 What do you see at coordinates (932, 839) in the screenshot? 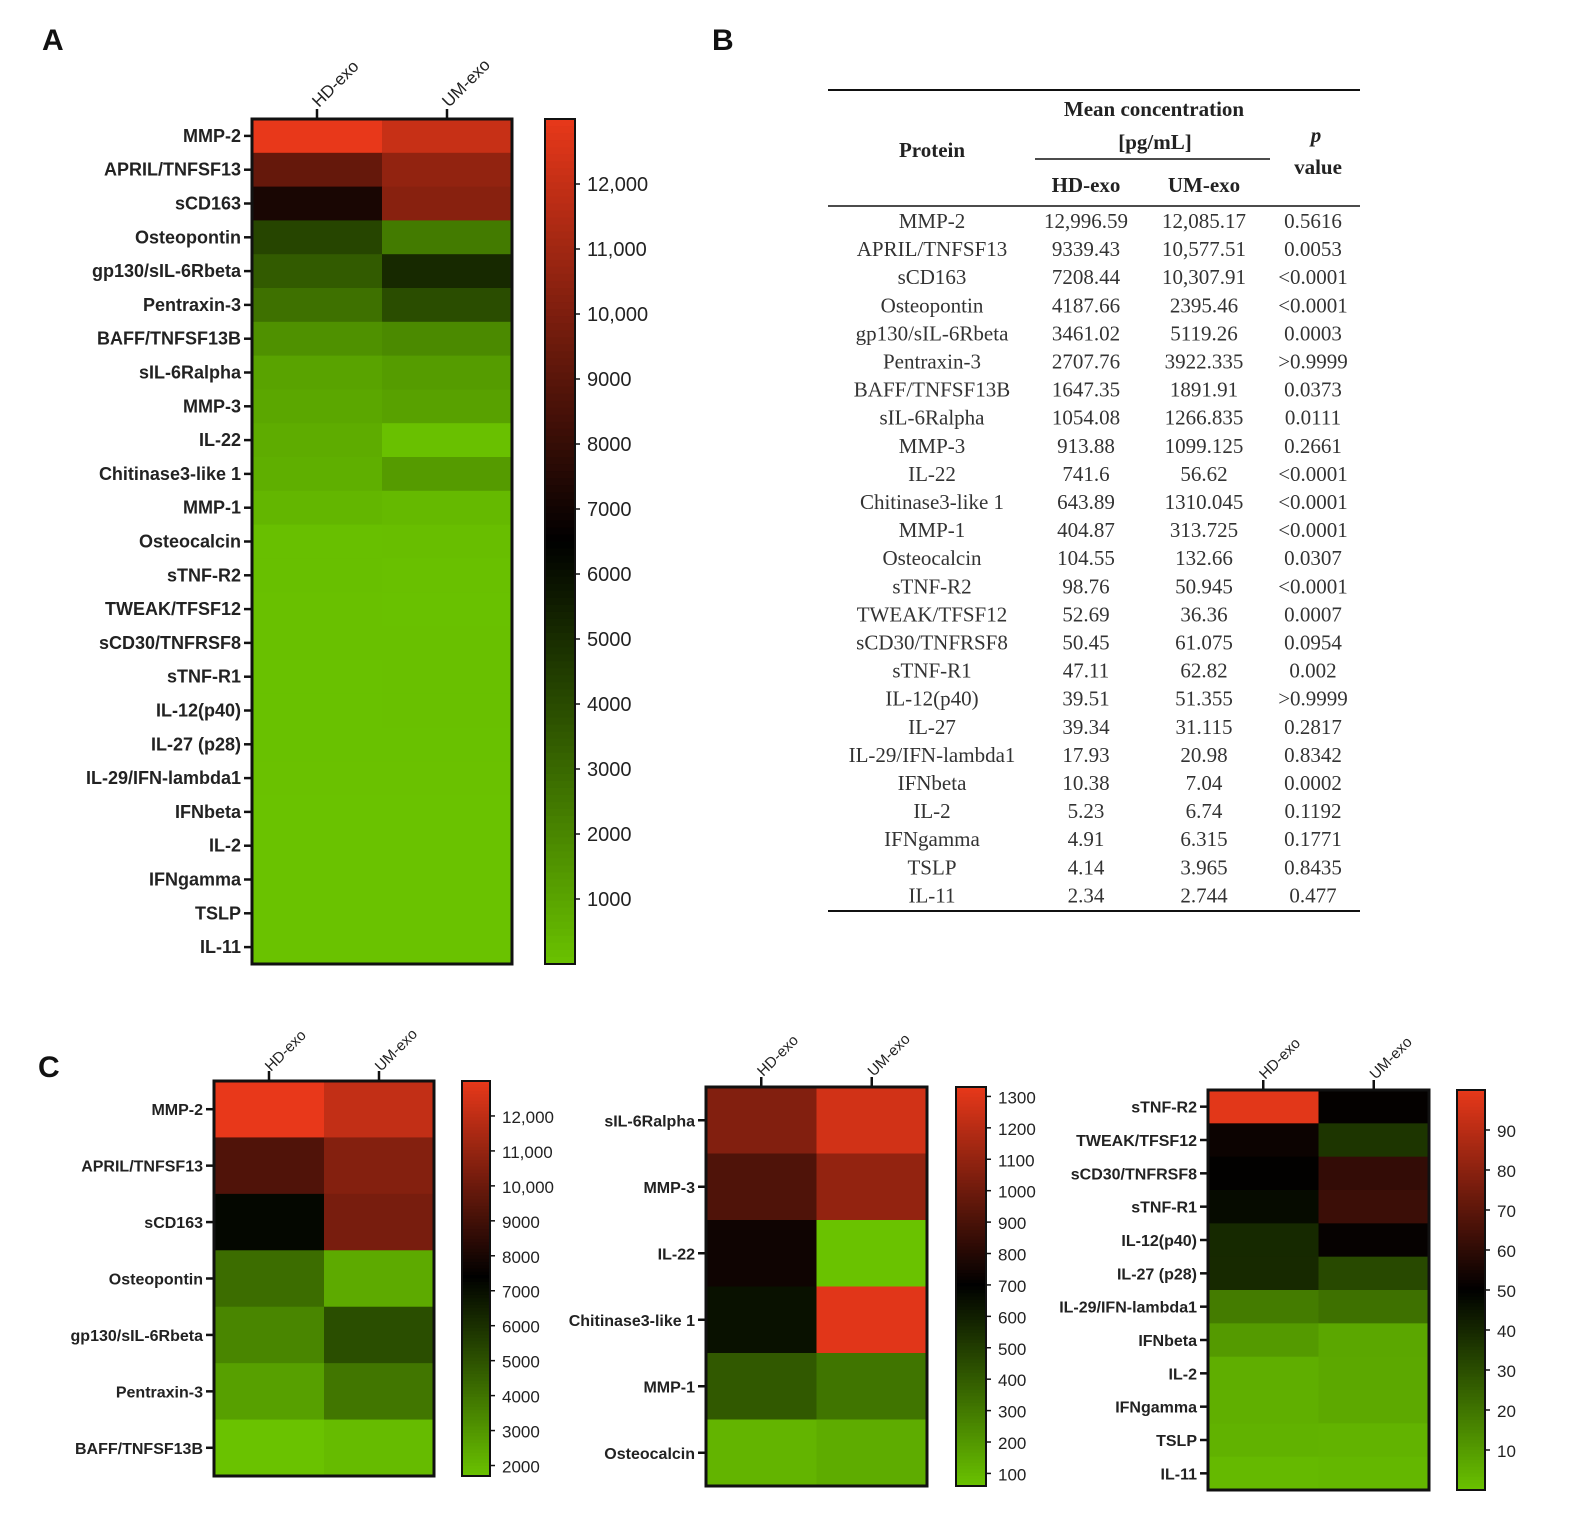
I see `table-protein-cell: IFNgamma` at bounding box center [932, 839].